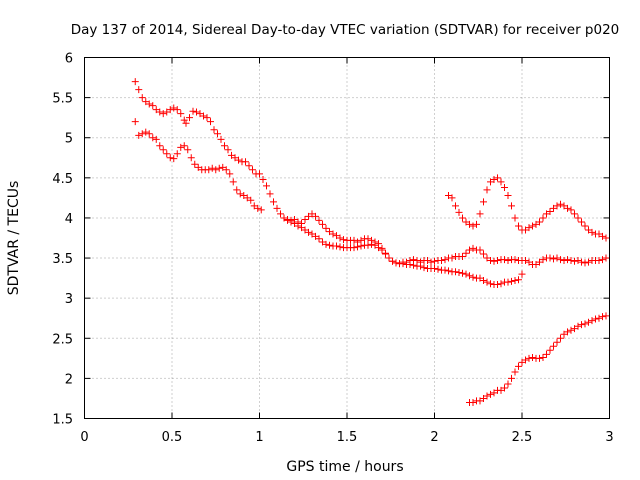  What do you see at coordinates (69, 299) in the screenshot?
I see `y-tick-label: 3` at bounding box center [69, 299].